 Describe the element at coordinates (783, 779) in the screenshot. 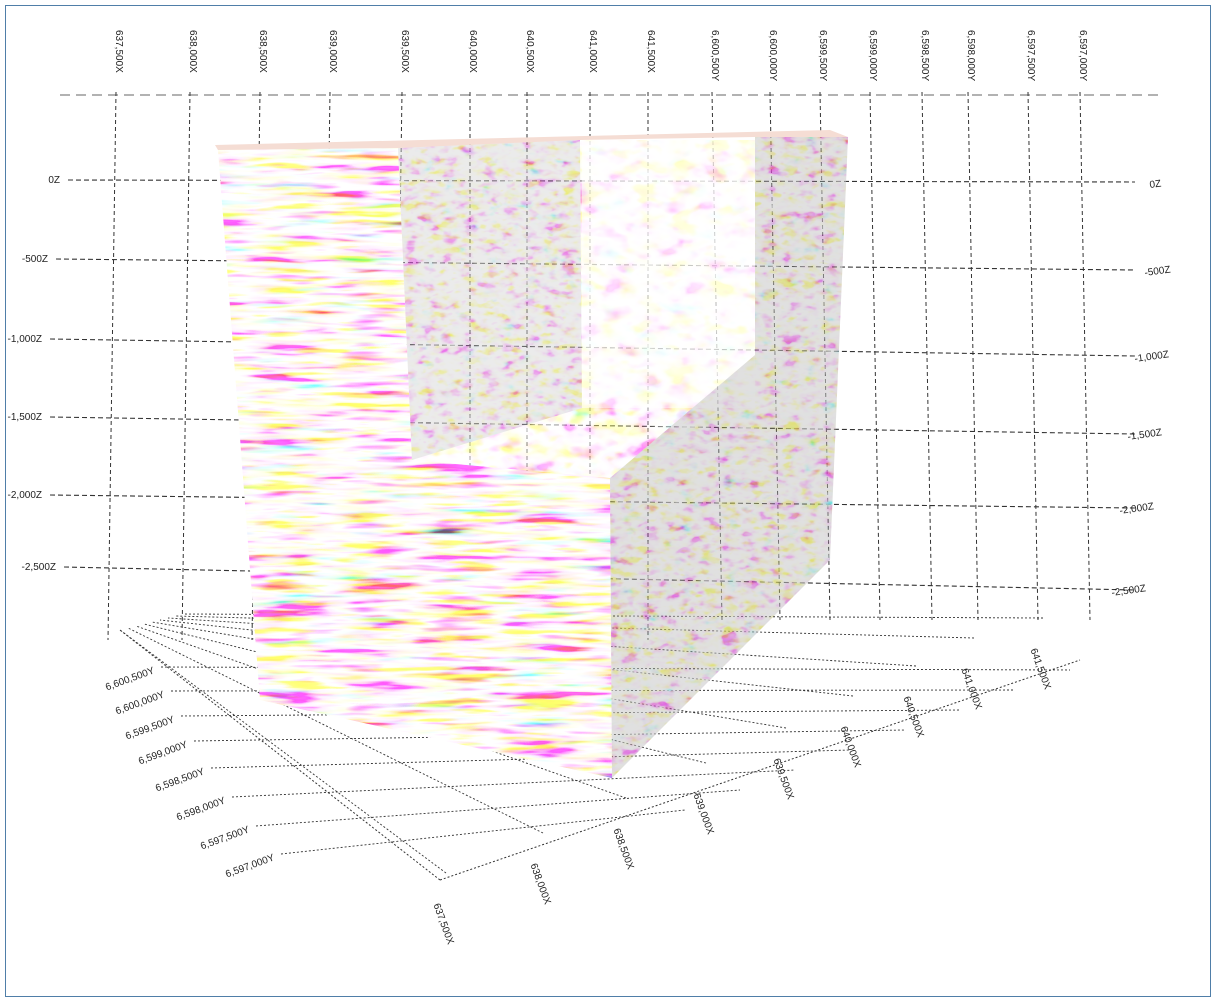

I see `bottom-x-tick-label: 639,500X` at that location.